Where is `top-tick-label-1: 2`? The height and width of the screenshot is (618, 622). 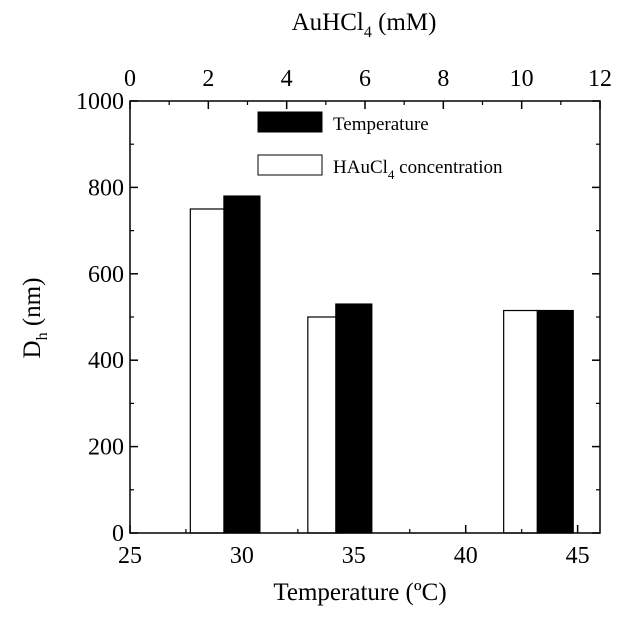
top-tick-label-1: 2 is located at coordinates (208, 79).